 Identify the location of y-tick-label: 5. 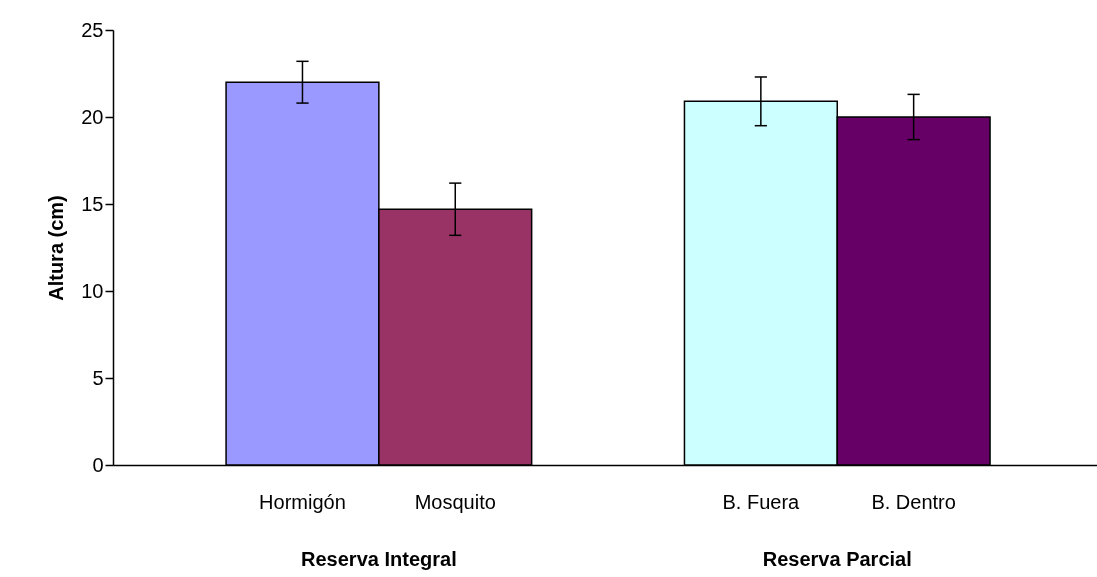
(98, 377).